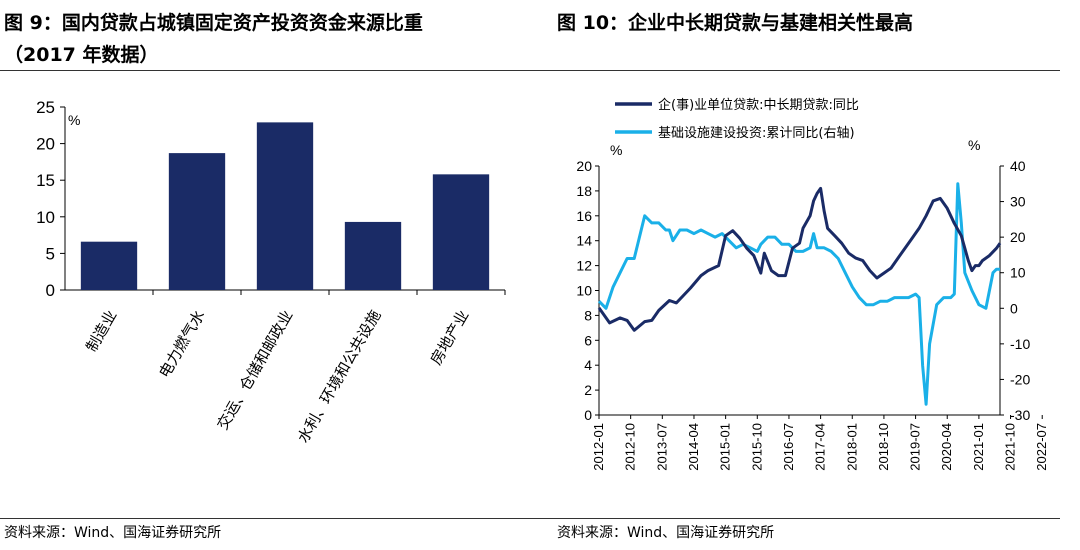 Image resolution: width=1080 pixels, height=550 pixels. I want to click on right-y-tick-label: 0, so click(1014, 308).